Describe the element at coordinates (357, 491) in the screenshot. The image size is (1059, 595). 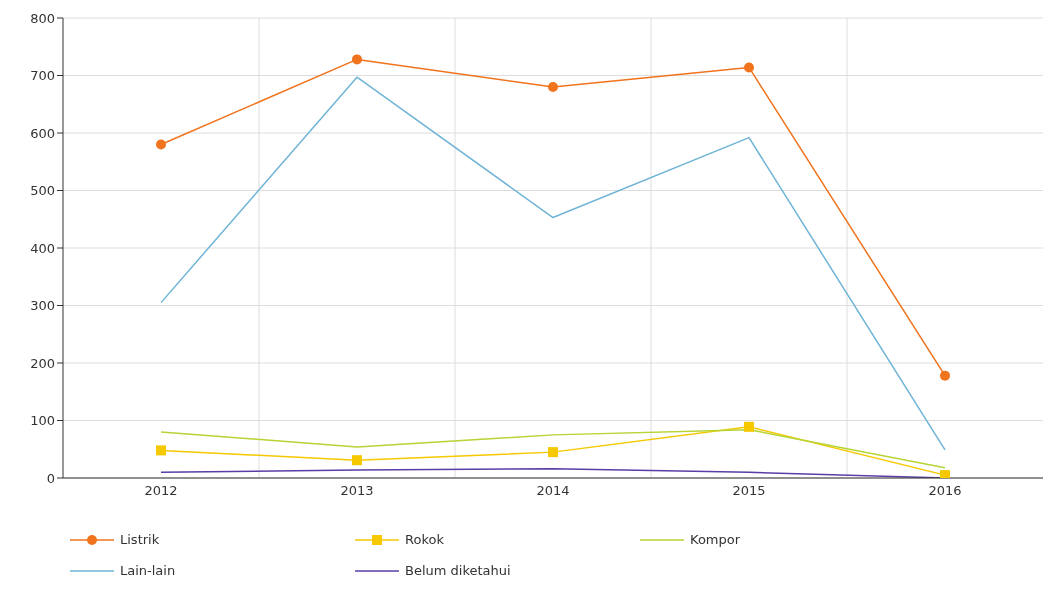
I see `x-tick-label: 2013` at that location.